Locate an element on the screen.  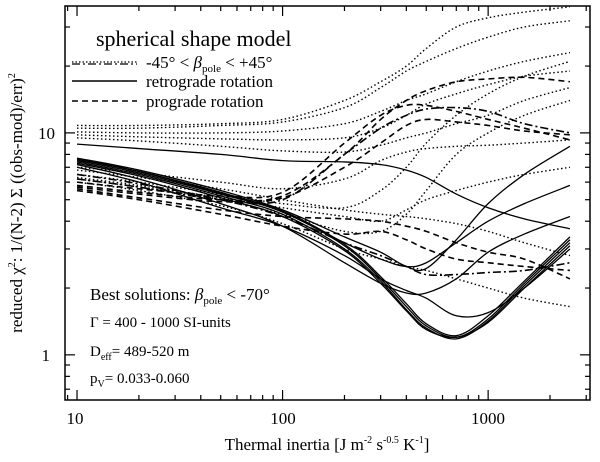
annotation-gamma: Γ = 400 - 1000 SI-units is located at coordinates (160, 323).